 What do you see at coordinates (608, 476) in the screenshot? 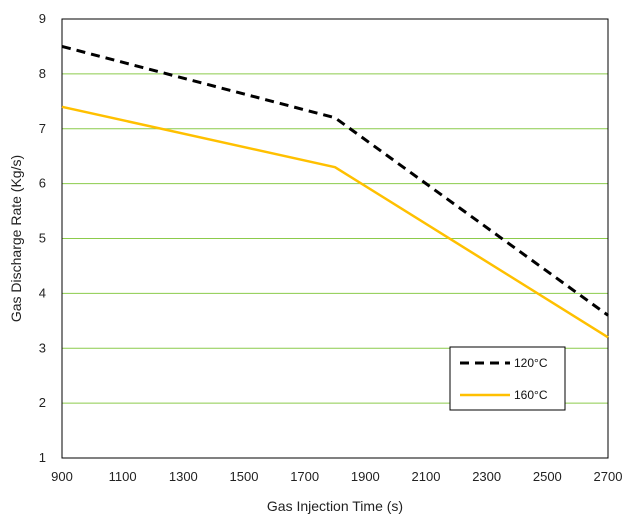
I see `x-tick-label: 2700` at bounding box center [608, 476].